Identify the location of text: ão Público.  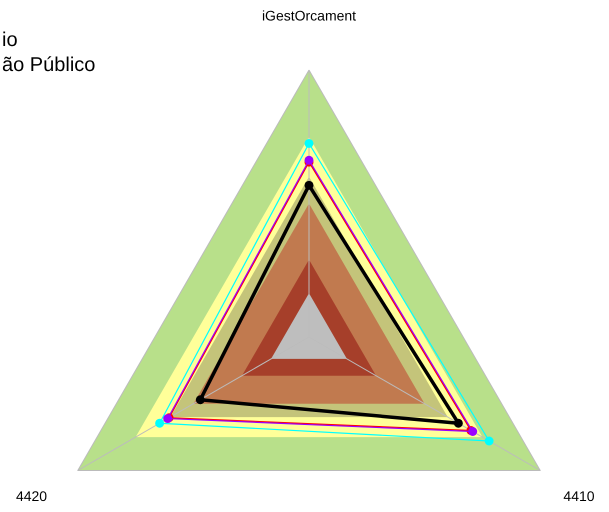
(49, 65).